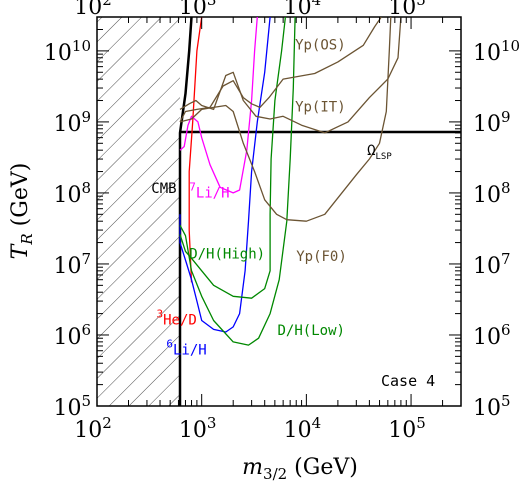 The height and width of the screenshot is (483, 526). I want to click on x-tick-label: 10³, so click(198, 428).